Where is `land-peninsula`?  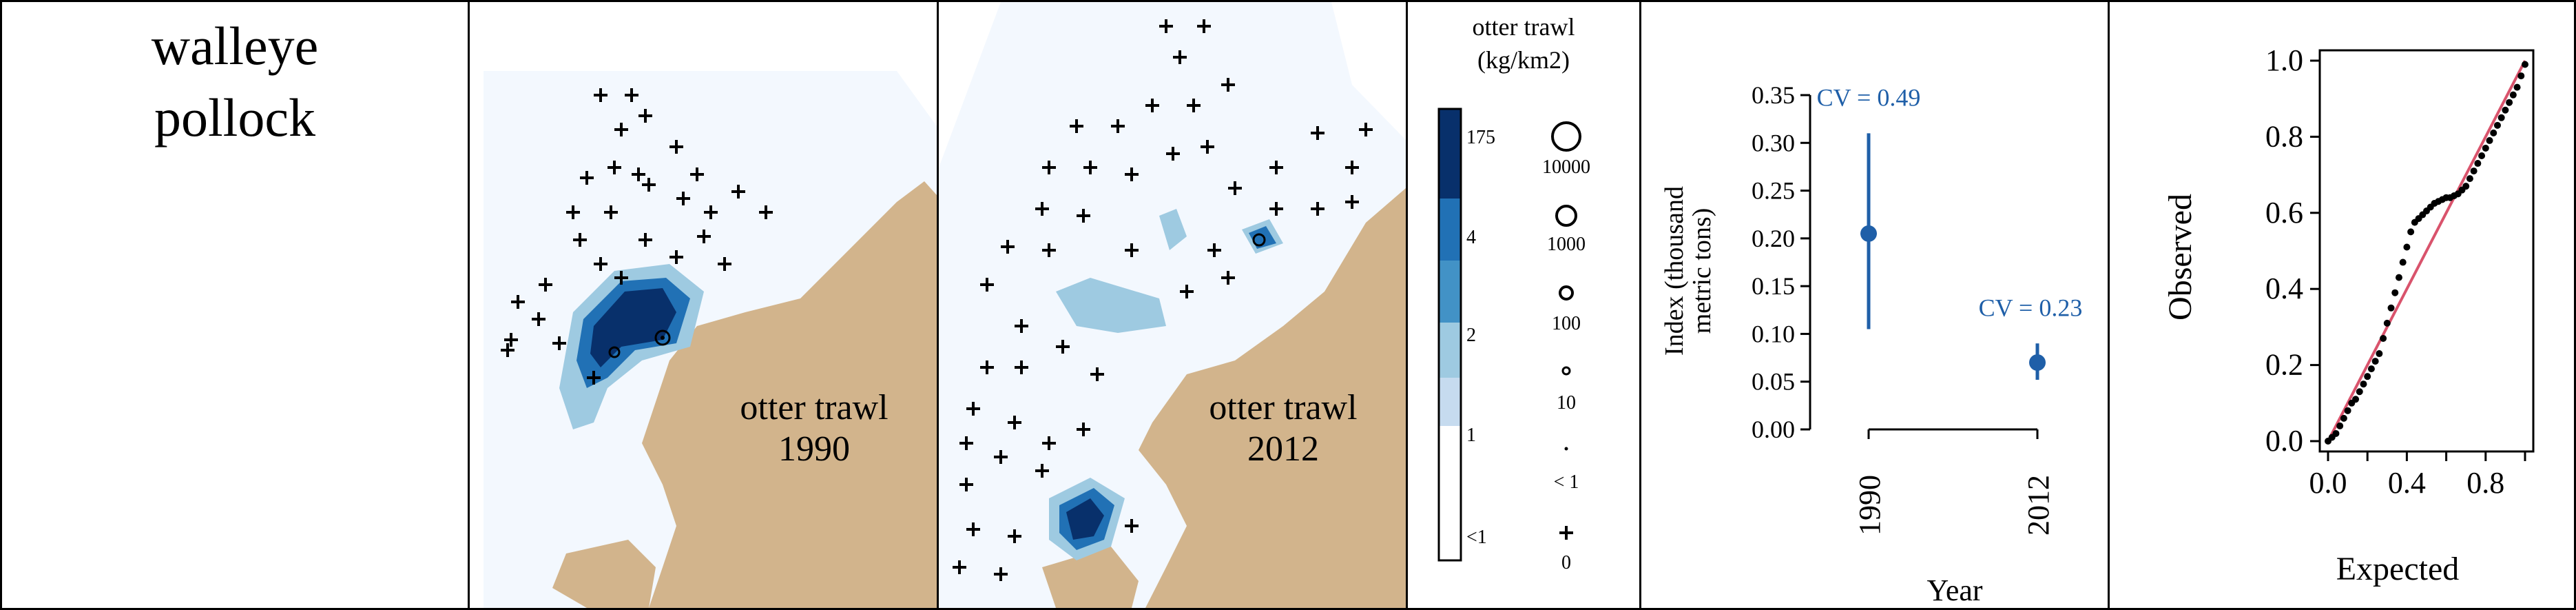
land-peninsula is located at coordinates (604, 574).